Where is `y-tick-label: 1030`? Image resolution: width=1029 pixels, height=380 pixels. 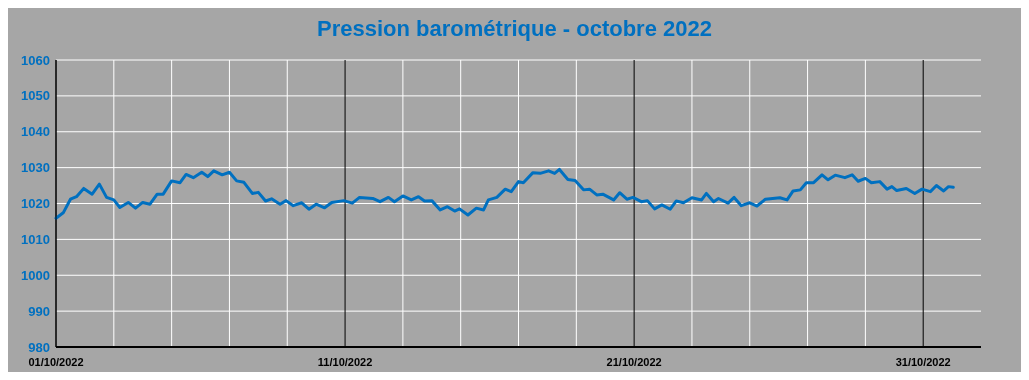 y-tick-label: 1030 is located at coordinates (35, 168).